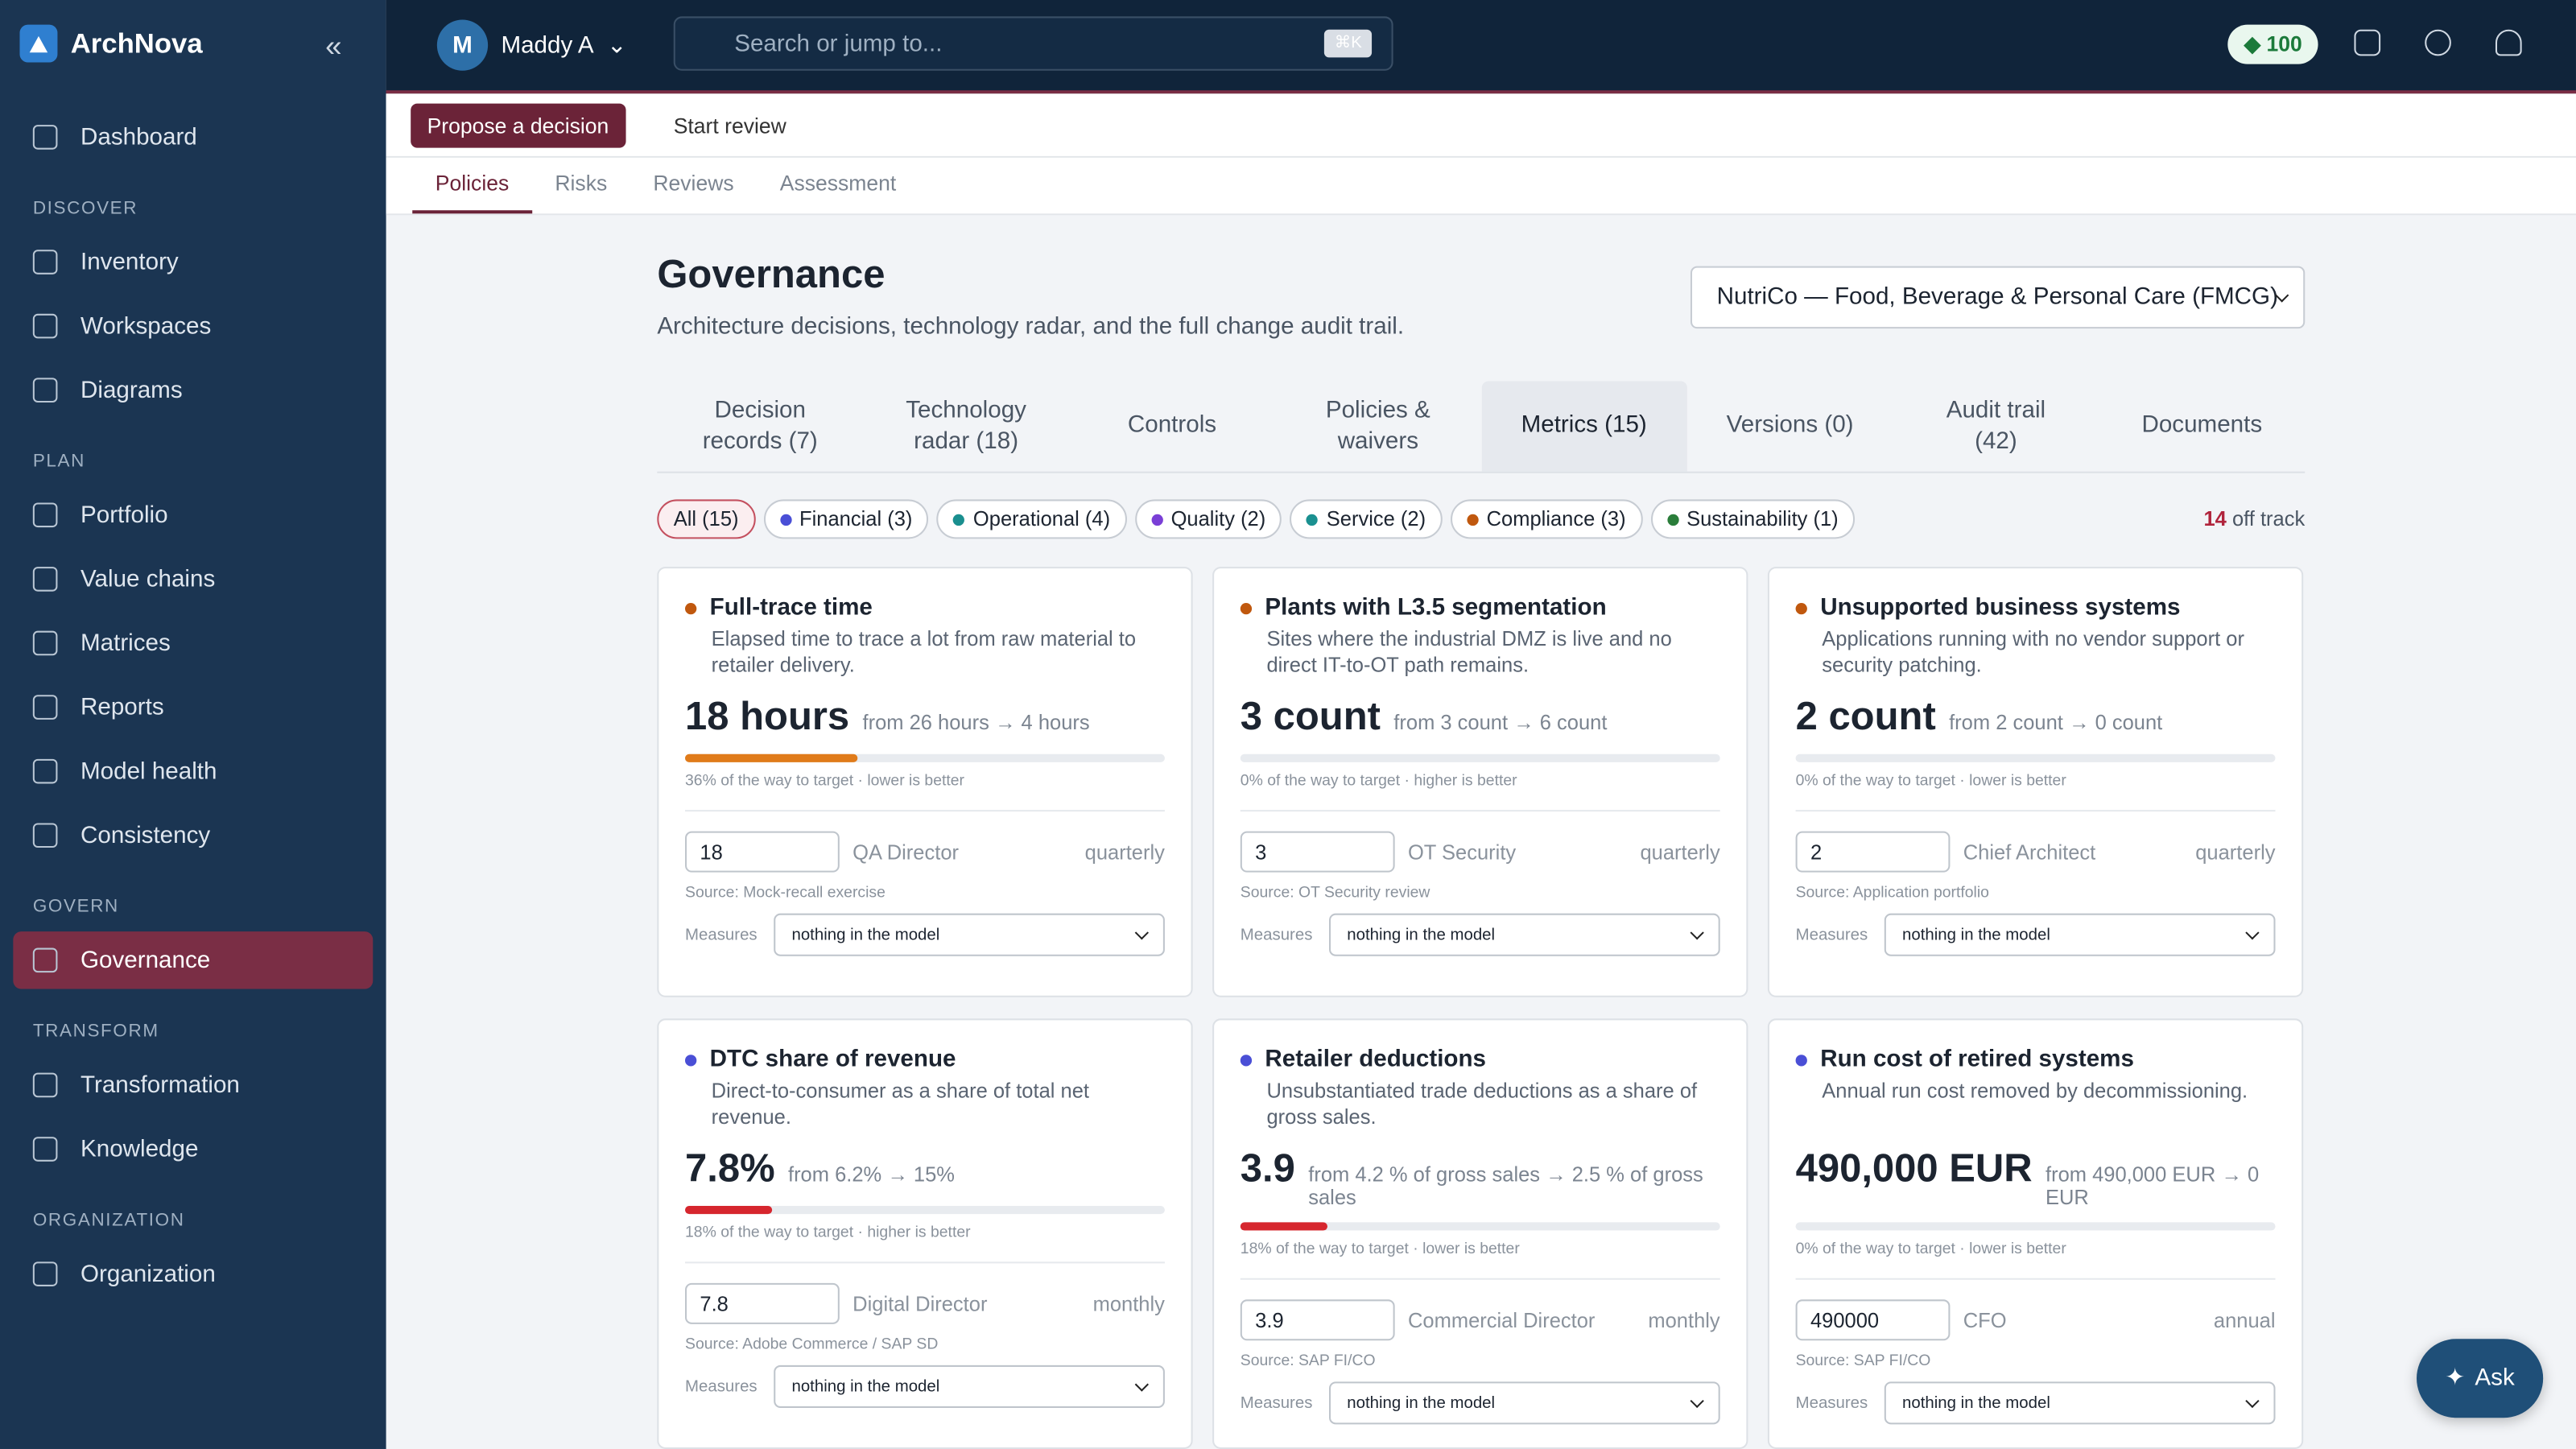 Image resolution: width=2576 pixels, height=1449 pixels. What do you see at coordinates (1267, 1168) in the screenshot?
I see `metric-value: 3.9` at bounding box center [1267, 1168].